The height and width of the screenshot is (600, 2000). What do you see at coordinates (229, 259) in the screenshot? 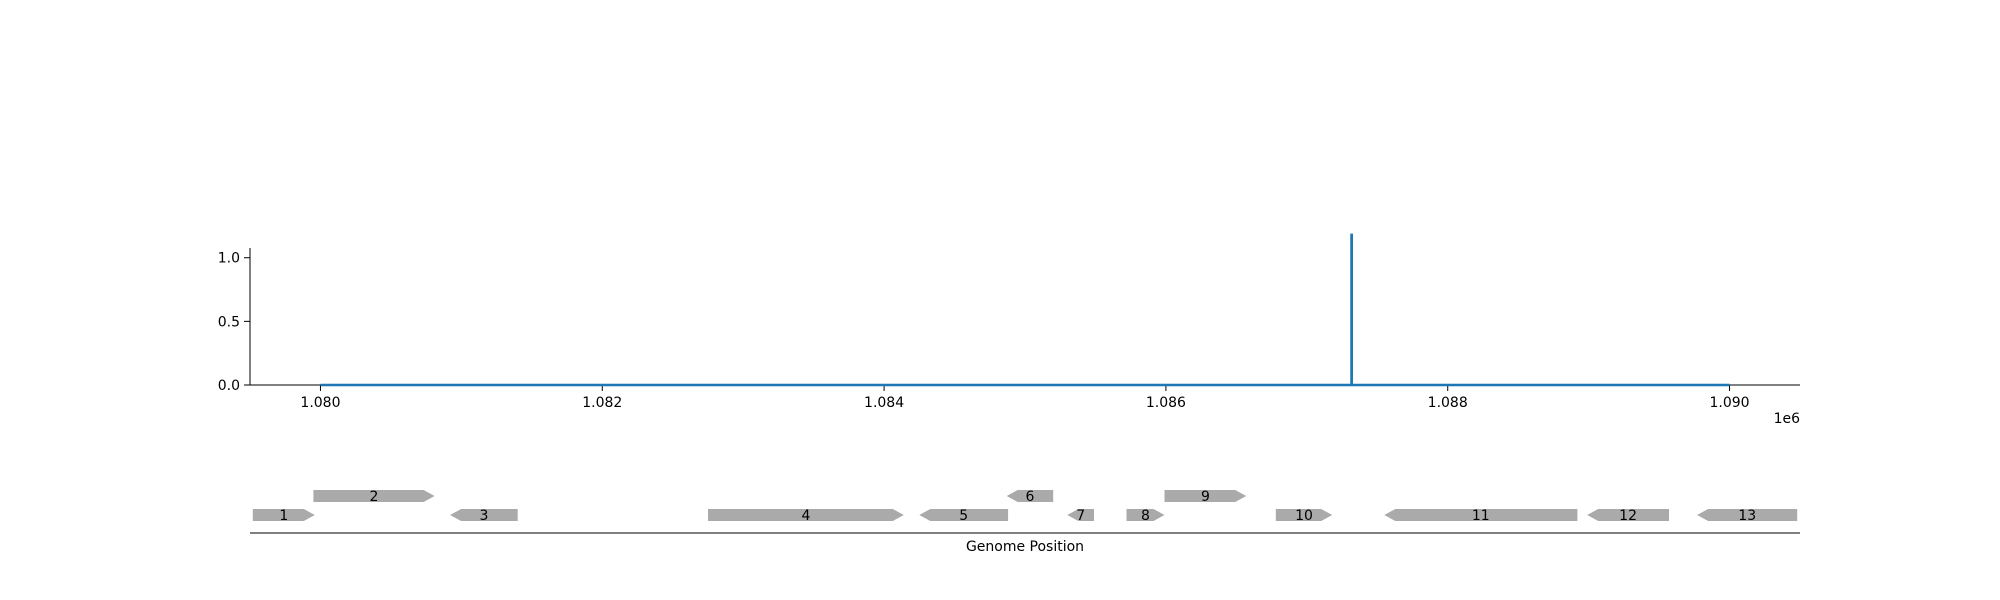
I see `y-tick-label: 1.0` at bounding box center [229, 259].